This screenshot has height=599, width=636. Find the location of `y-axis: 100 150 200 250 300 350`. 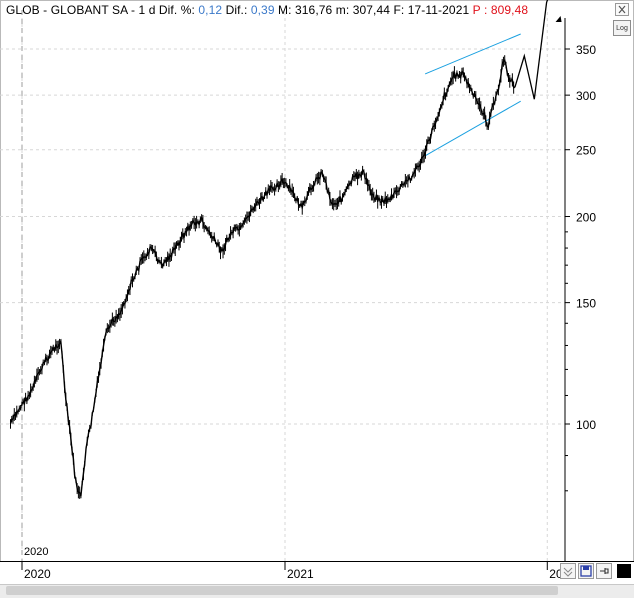

y-axis: 100 150 200 250 300 350 is located at coordinates (580, 267).